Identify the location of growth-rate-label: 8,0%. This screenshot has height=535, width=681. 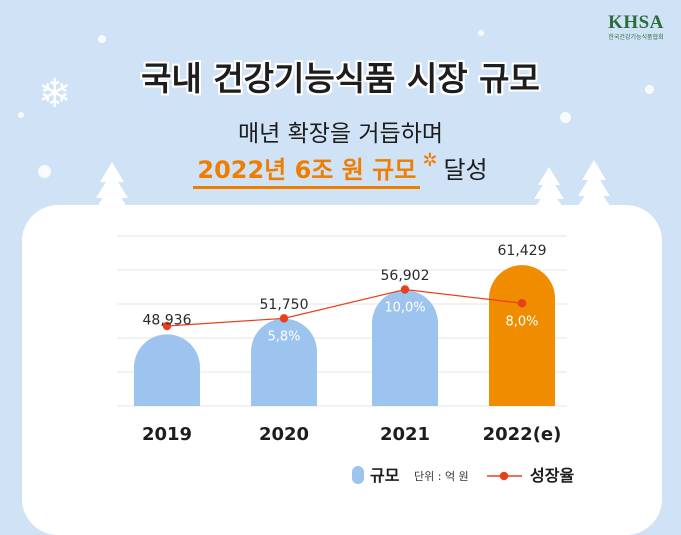
(521, 321).